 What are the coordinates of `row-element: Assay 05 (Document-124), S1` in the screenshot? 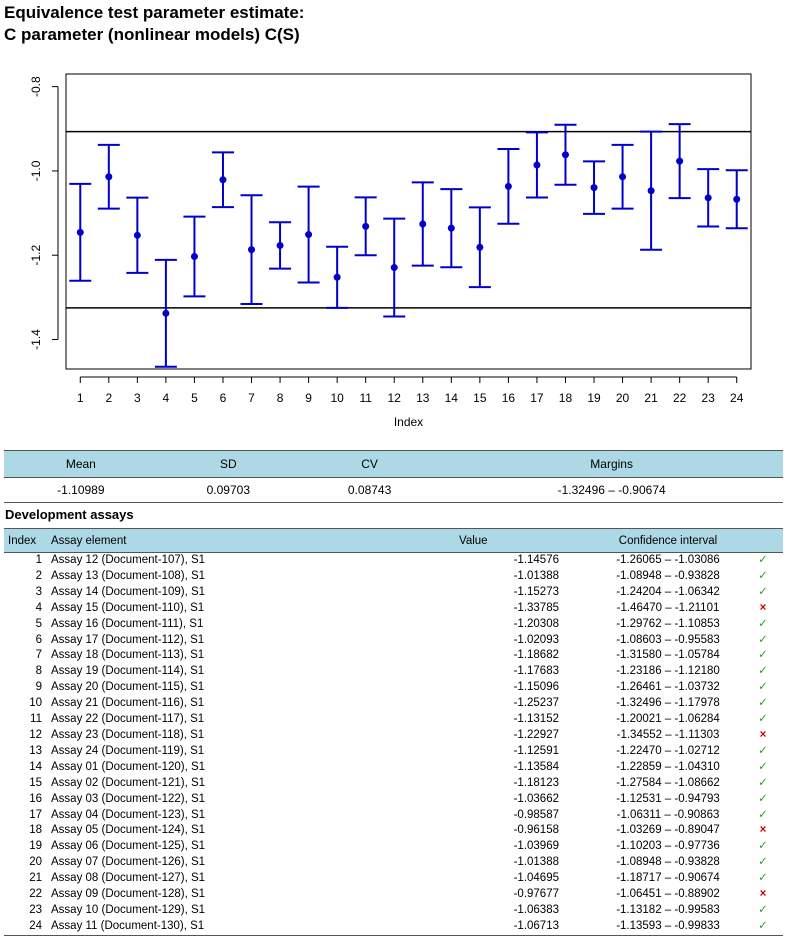 It's located at (128, 830).